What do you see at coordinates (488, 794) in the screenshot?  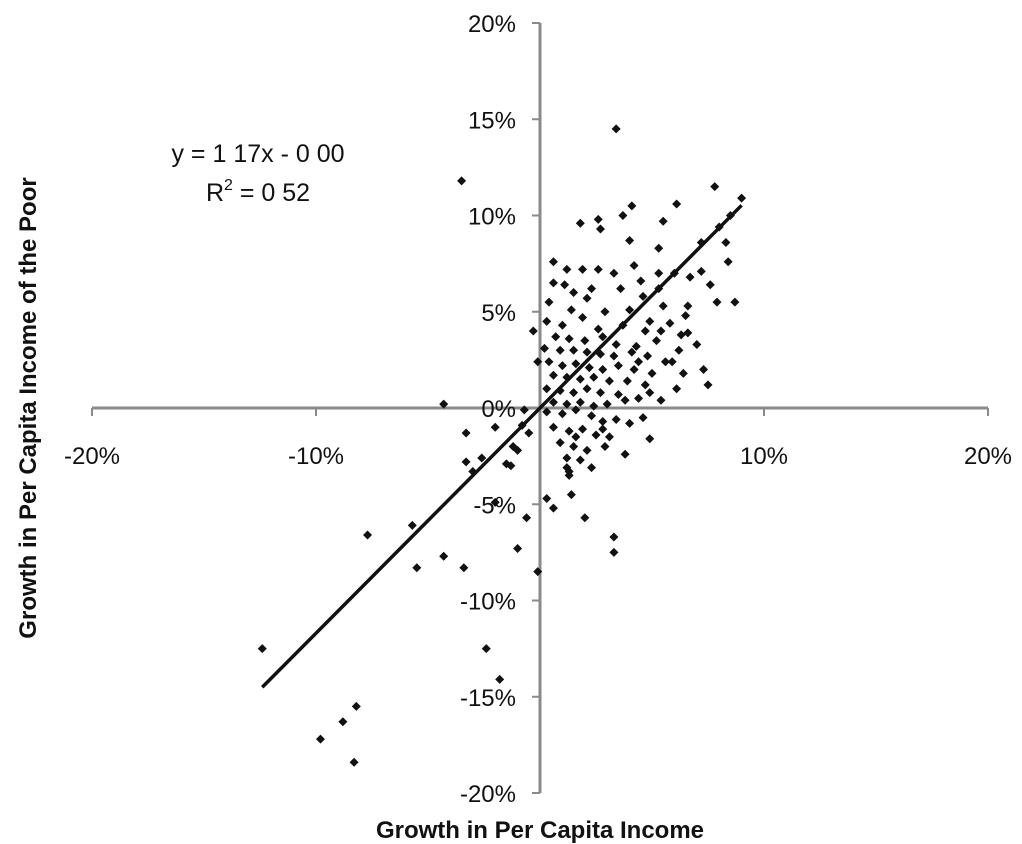 I see `y-tick-label: -20%` at bounding box center [488, 794].